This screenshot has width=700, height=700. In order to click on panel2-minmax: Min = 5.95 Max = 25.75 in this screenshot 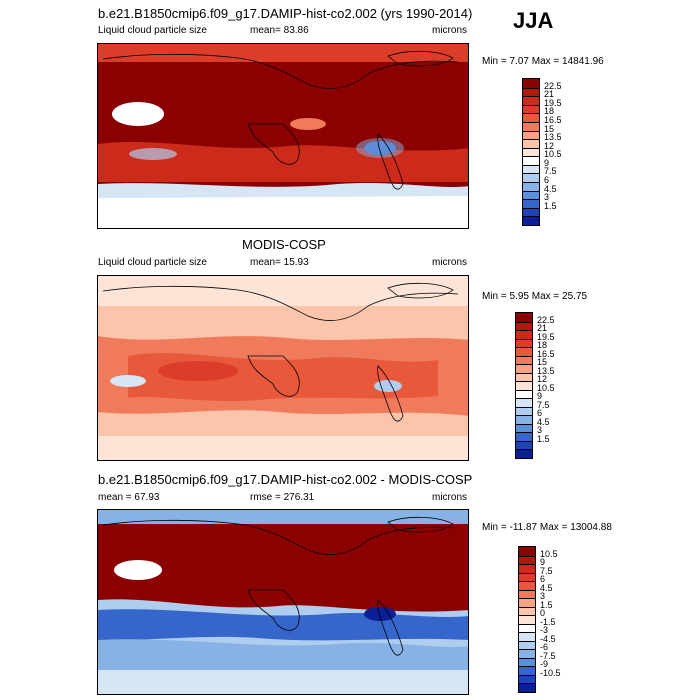, I will do `click(535, 296)`.